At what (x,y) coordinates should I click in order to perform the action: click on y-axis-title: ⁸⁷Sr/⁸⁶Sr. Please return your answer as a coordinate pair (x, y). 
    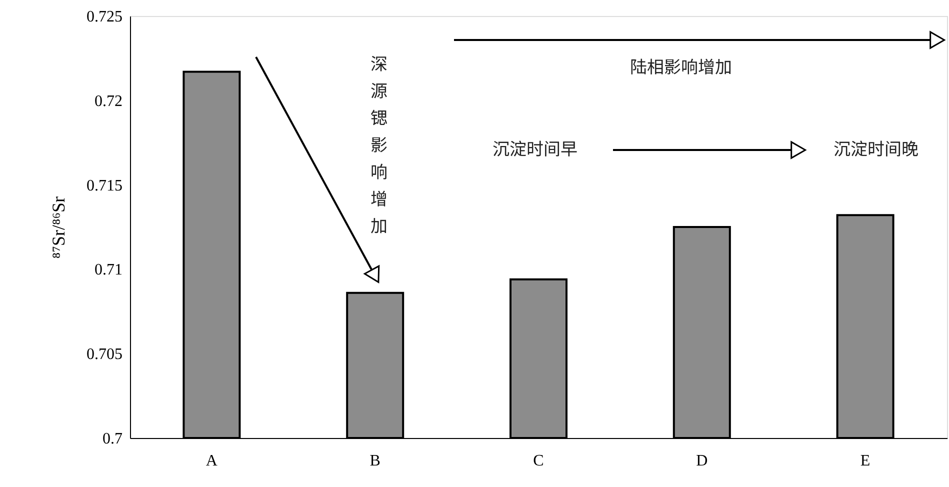
    Looking at the image, I should click on (58, 227).